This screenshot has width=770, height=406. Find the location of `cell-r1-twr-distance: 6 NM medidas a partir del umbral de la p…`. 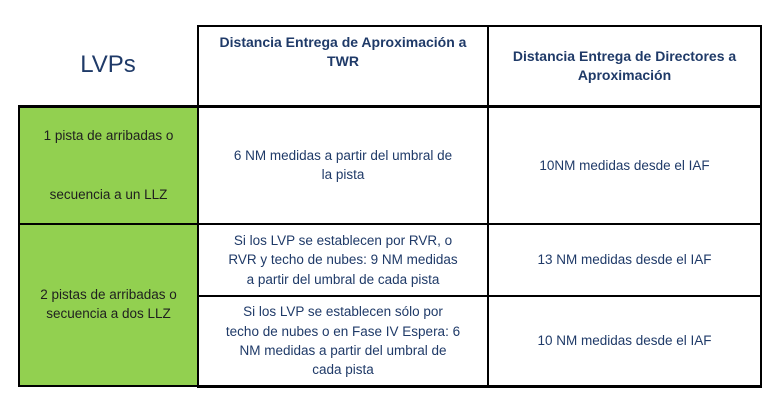

cell-r1-twr-distance: 6 NM medidas a partir del umbral de la p… is located at coordinates (343, 165).